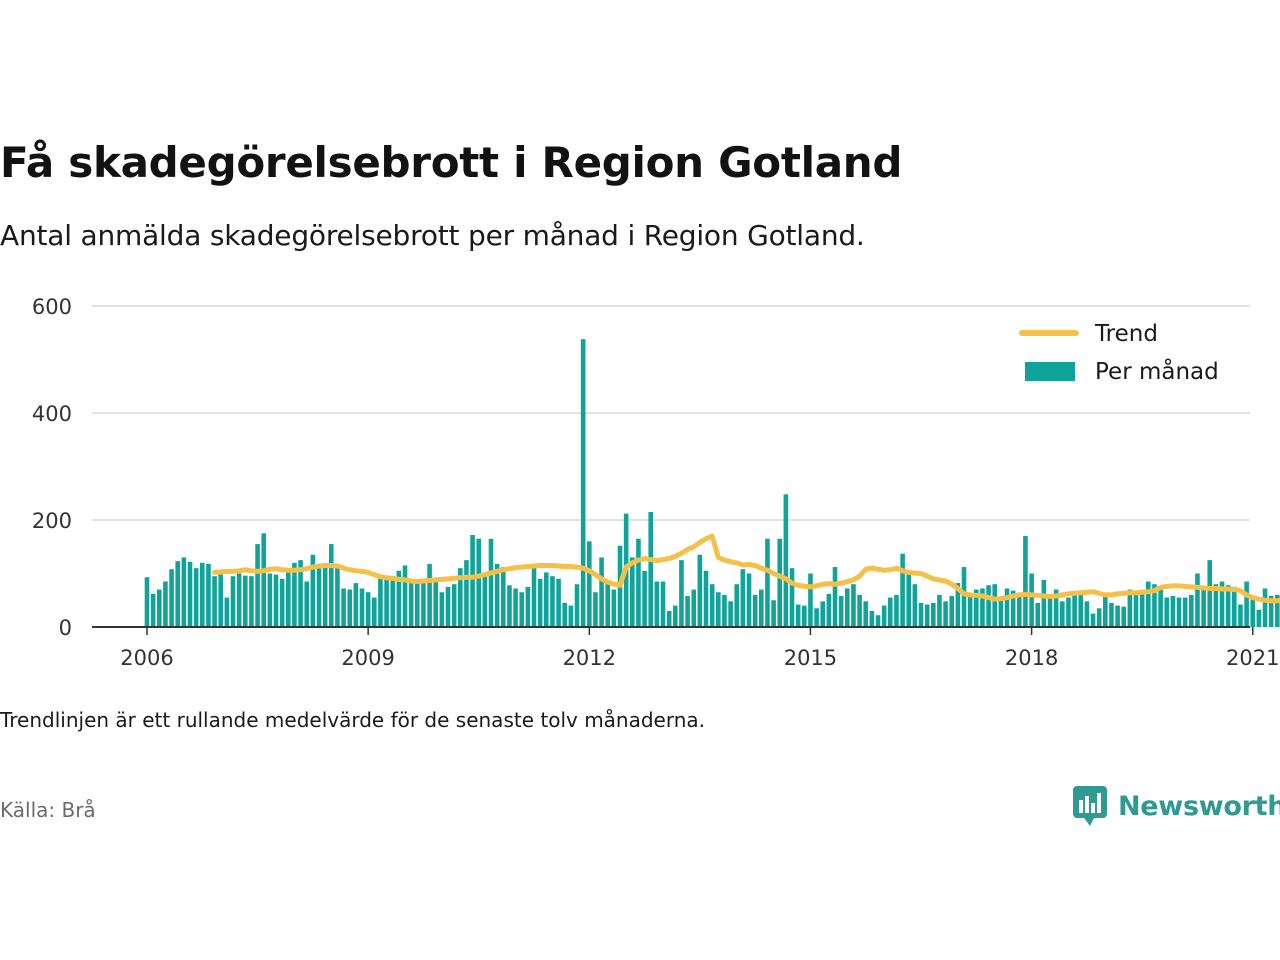 The width and height of the screenshot is (1280, 960). Describe the element at coordinates (699, 648) in the screenshot. I see `x-axis-ticks: 2006200920122015201820212023` at that location.